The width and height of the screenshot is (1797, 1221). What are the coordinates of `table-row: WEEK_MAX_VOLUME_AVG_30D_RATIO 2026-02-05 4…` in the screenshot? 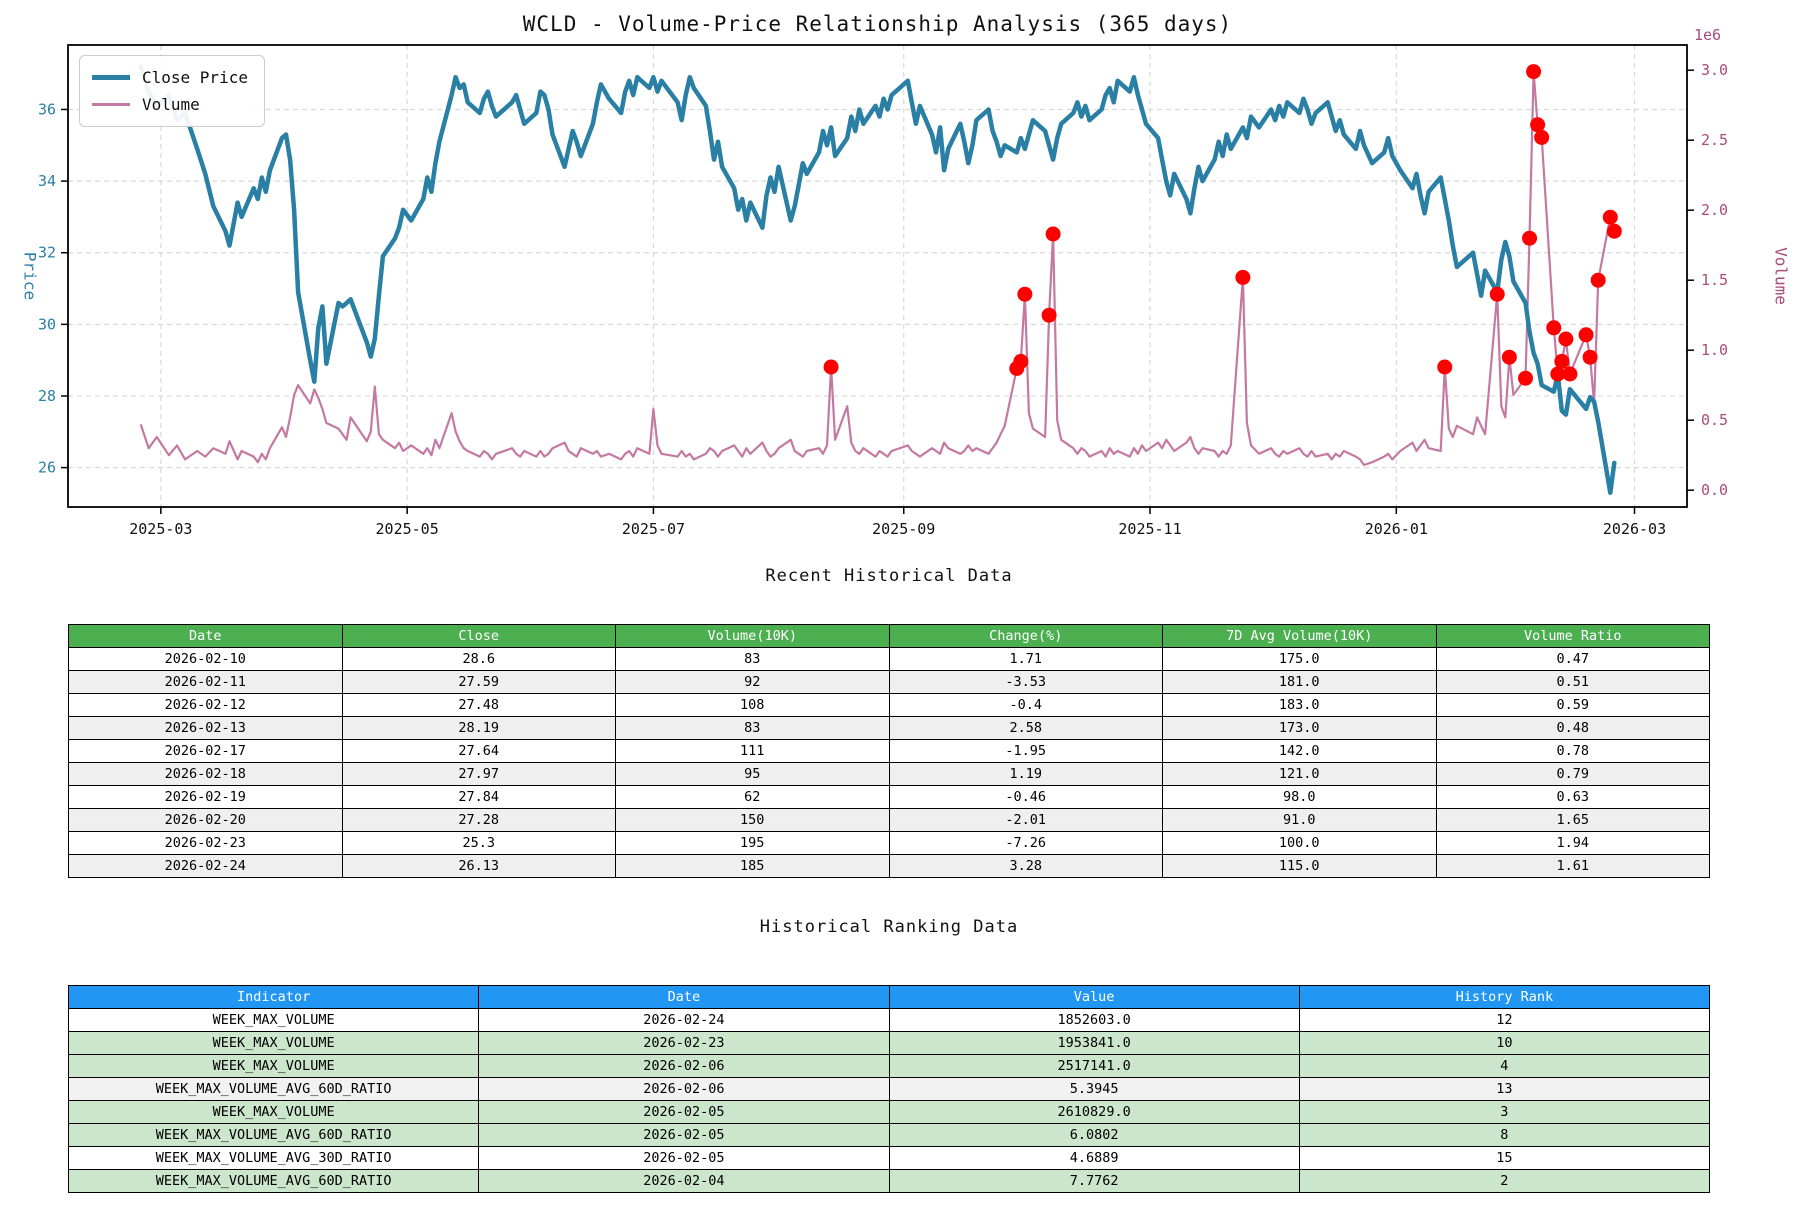 It's located at (889, 1158).